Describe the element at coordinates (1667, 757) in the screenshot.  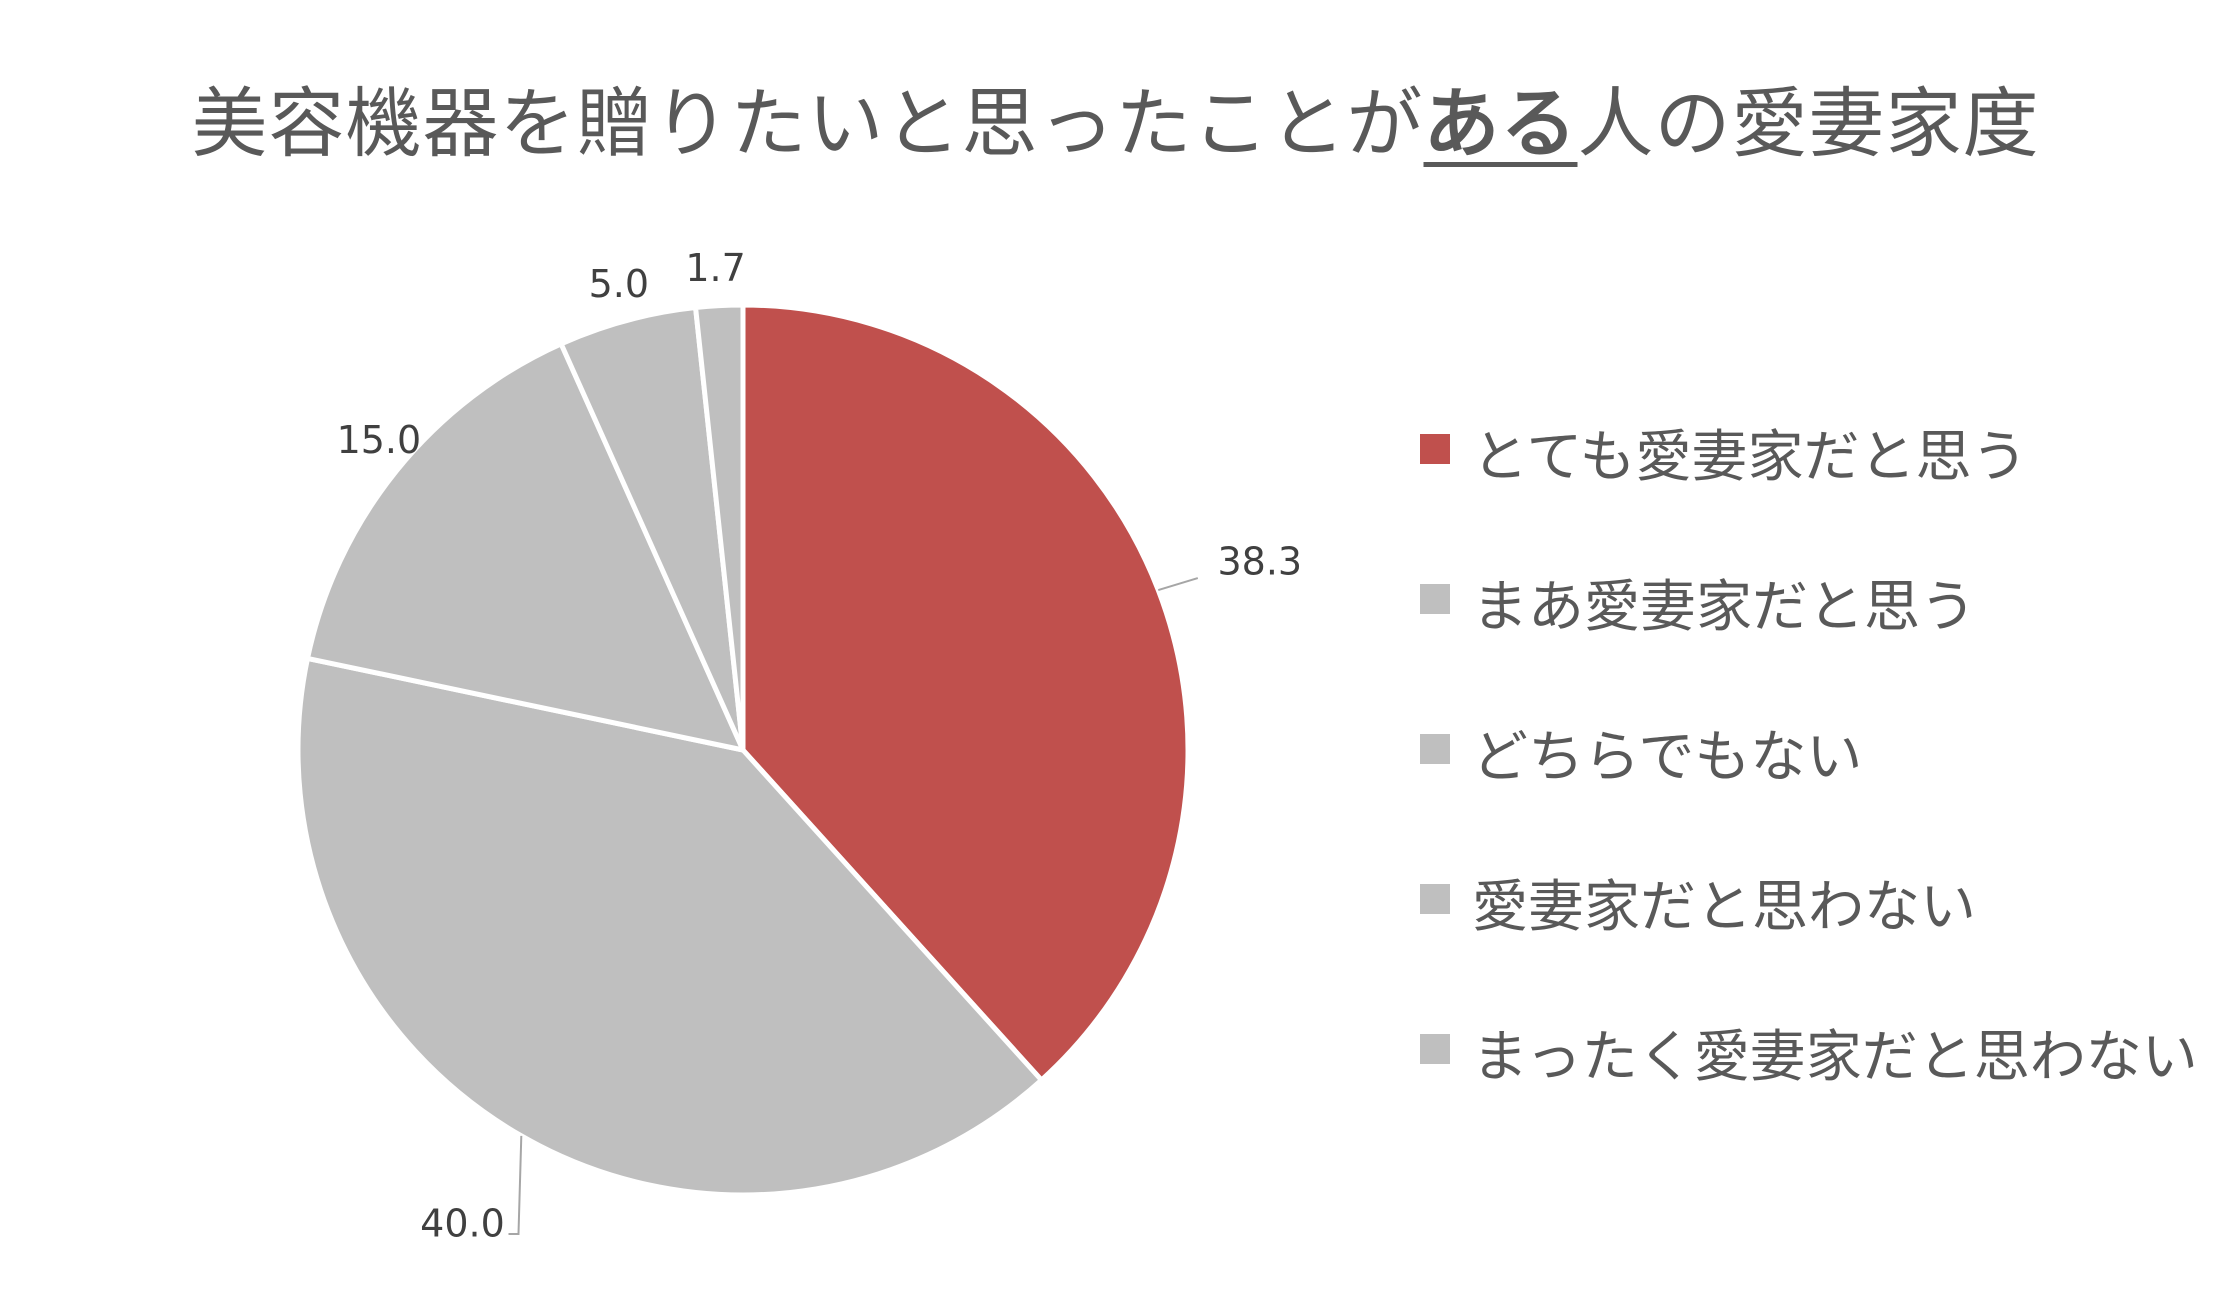
I see `legend-label-2: どちらでもない` at that location.